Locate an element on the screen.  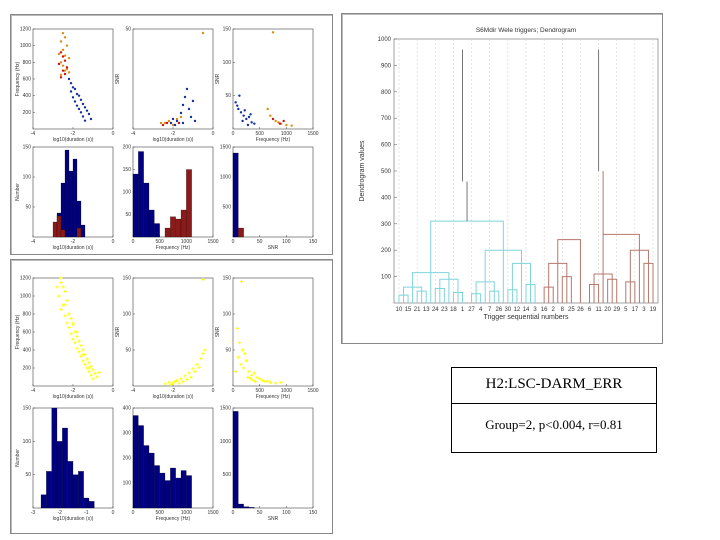
caption-divider is located at coordinates (554, 403).